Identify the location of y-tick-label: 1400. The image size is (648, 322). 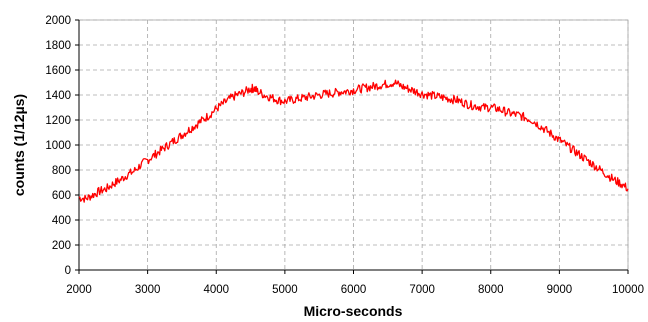
(58, 96).